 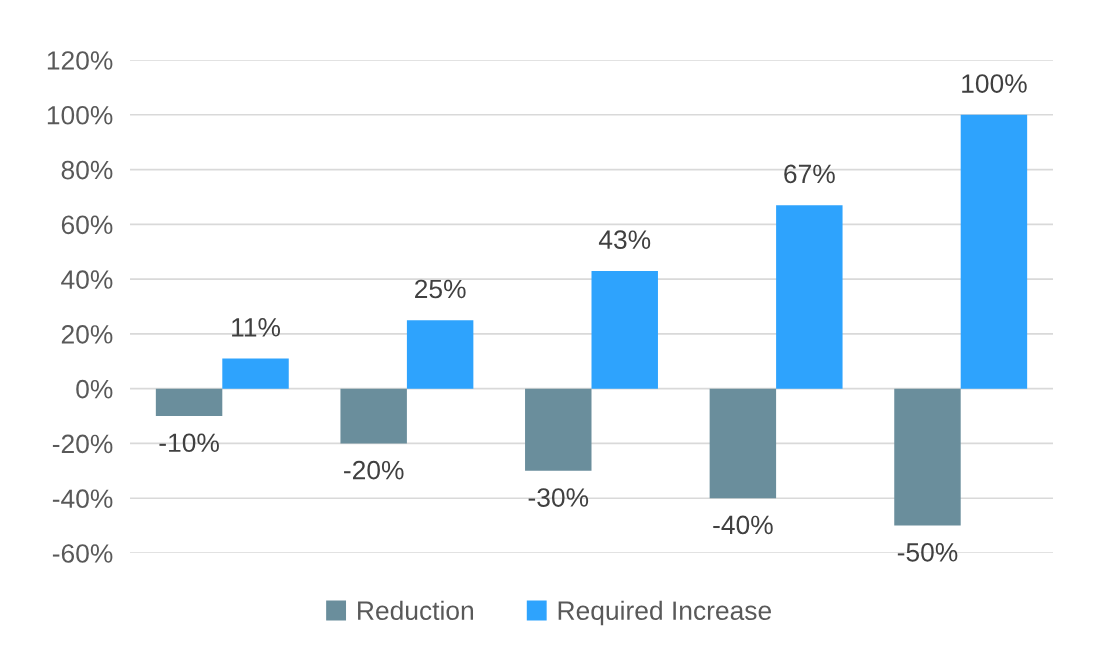 What do you see at coordinates (80, 60) in the screenshot?
I see `y-tick-label: 120%` at bounding box center [80, 60].